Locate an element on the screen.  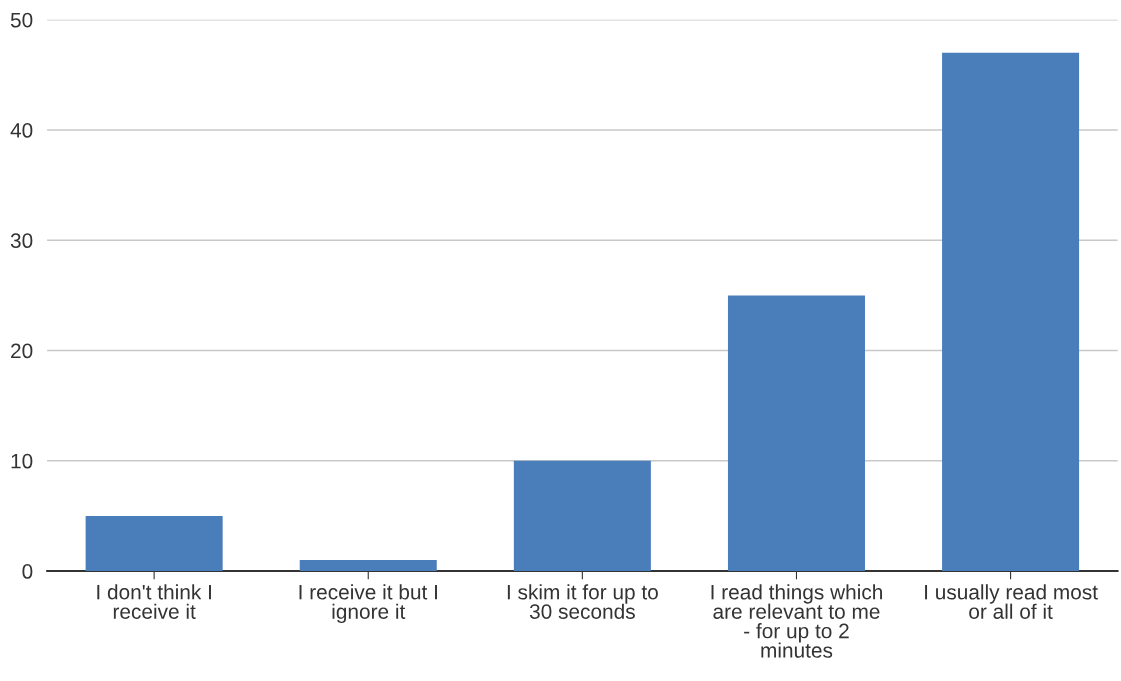
y-tick-label: 0 is located at coordinates (27, 571).